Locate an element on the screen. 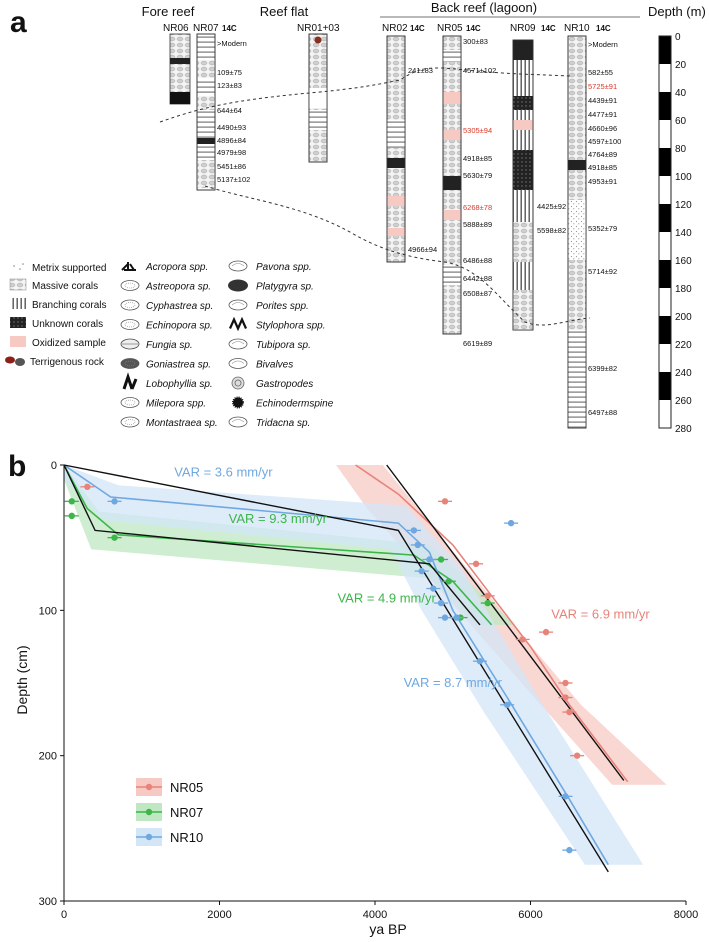 This screenshot has width=709, height=942. age-label: 109±75 is located at coordinates (229, 72).